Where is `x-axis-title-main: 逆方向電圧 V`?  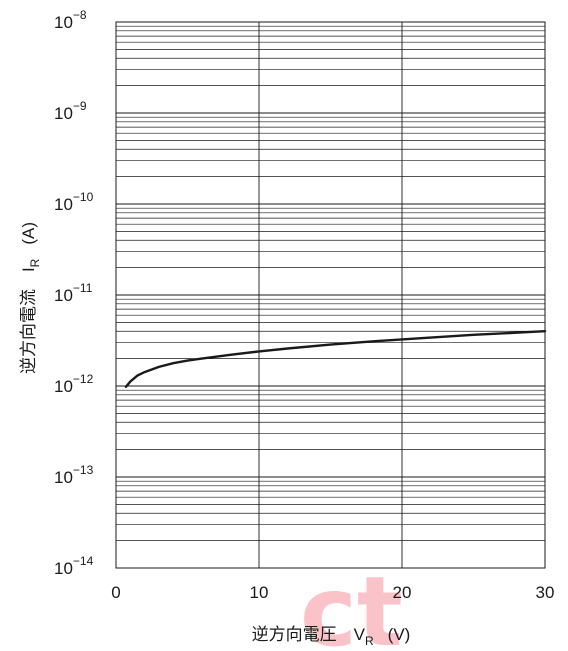
x-axis-title-main: 逆方向電圧 V is located at coordinates (309, 634).